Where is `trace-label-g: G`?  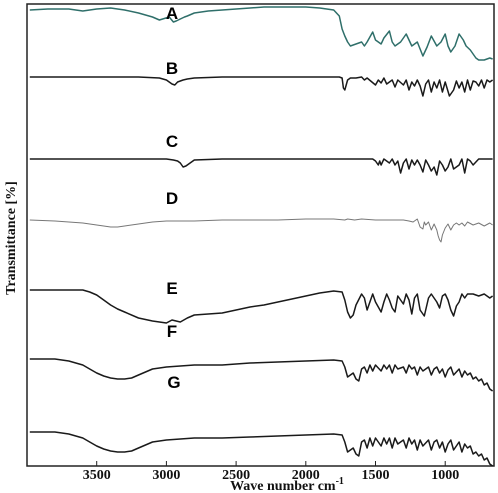 trace-label-g: G is located at coordinates (173, 382).